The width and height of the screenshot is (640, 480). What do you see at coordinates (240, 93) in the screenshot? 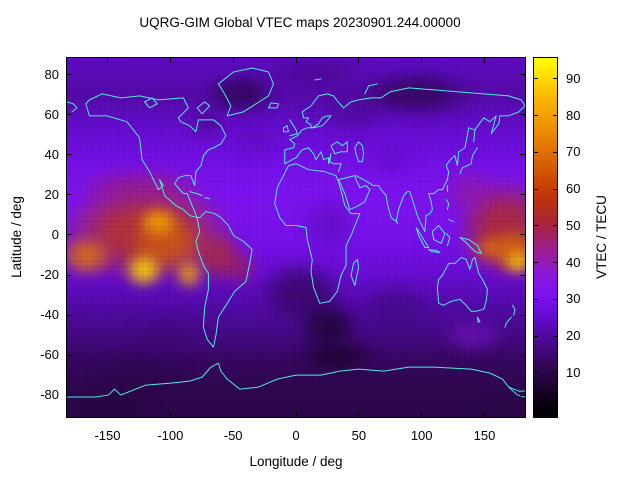
I see `heatmap-feature-greenland-low` at bounding box center [240, 93].